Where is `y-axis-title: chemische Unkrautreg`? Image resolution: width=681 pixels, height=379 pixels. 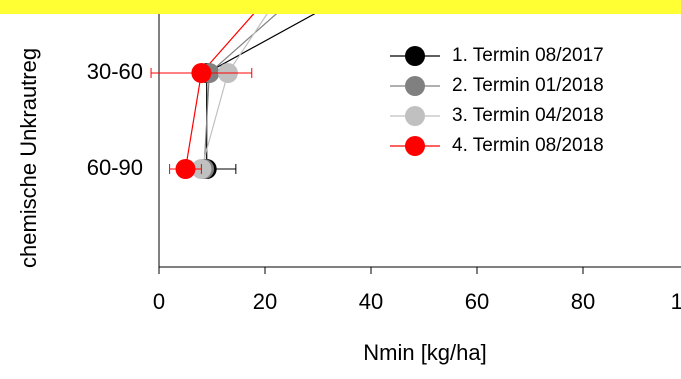 y-axis-title: chemische Unkrautreg is located at coordinates (28, 158).